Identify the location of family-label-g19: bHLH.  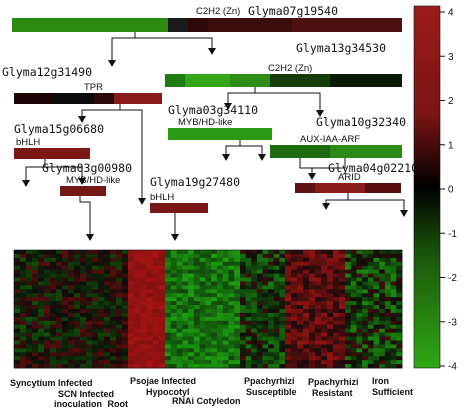
(162, 197).